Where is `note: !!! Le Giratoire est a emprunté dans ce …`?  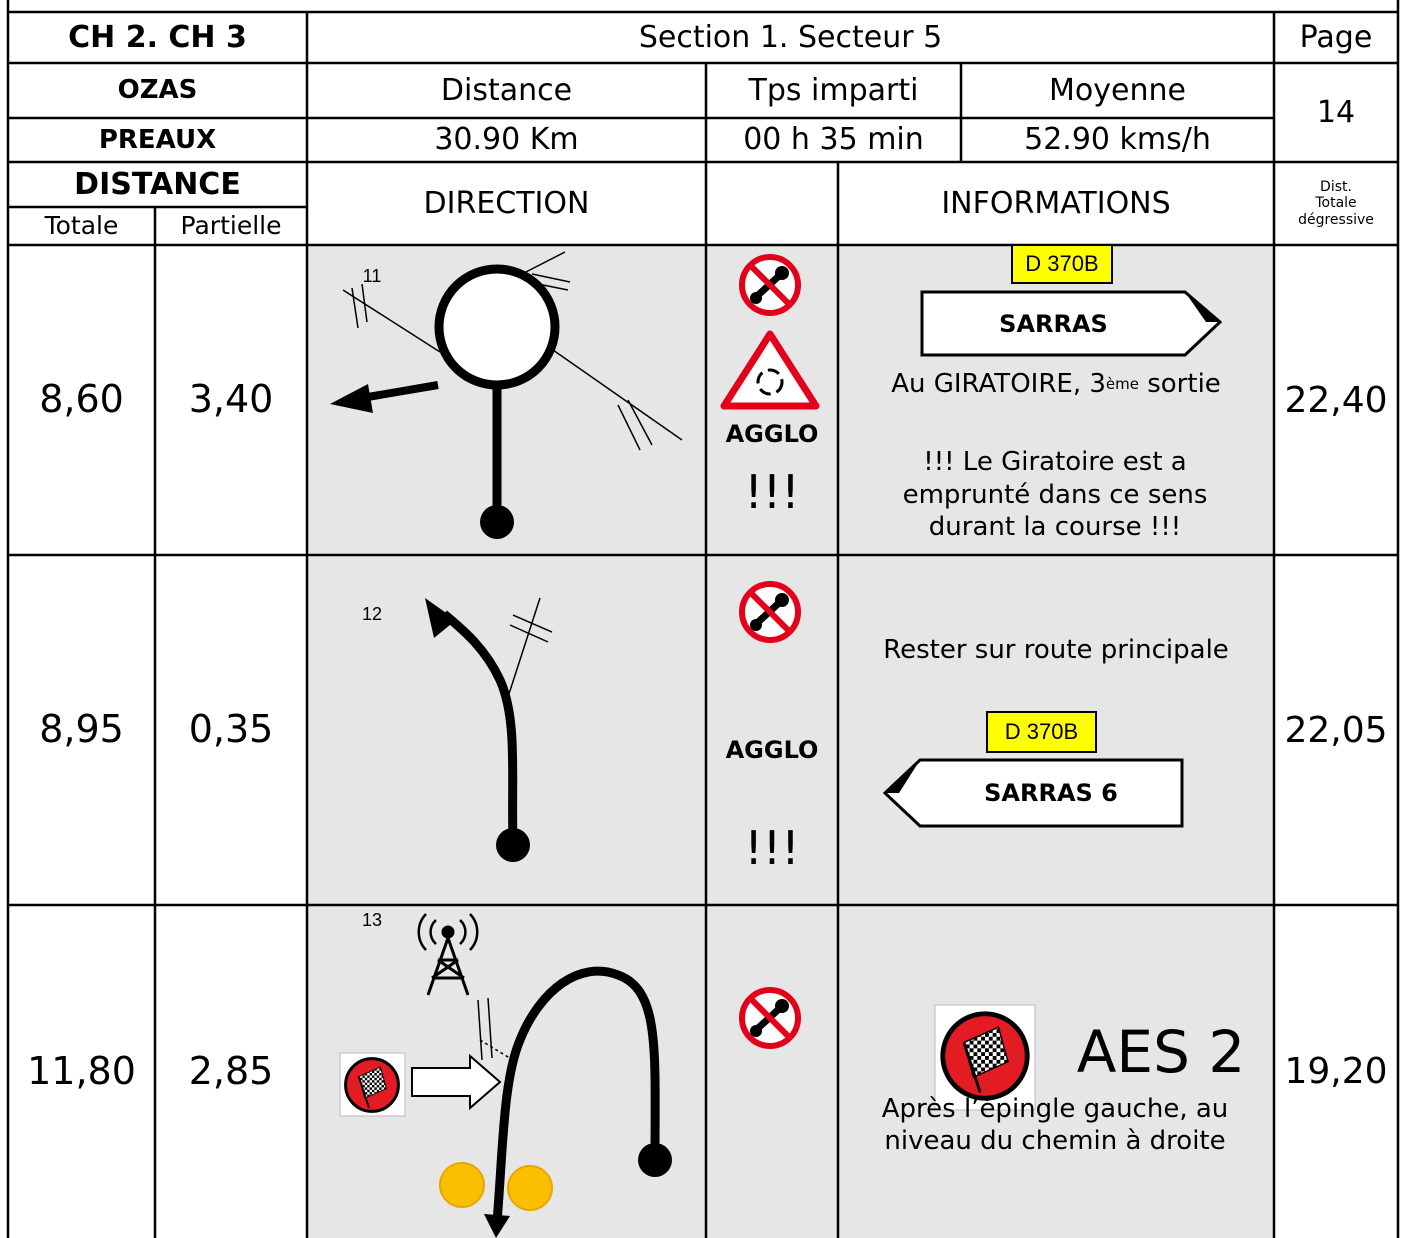 note: !!! Le Giratoire est a emprunté dans ce … is located at coordinates (1055, 495).